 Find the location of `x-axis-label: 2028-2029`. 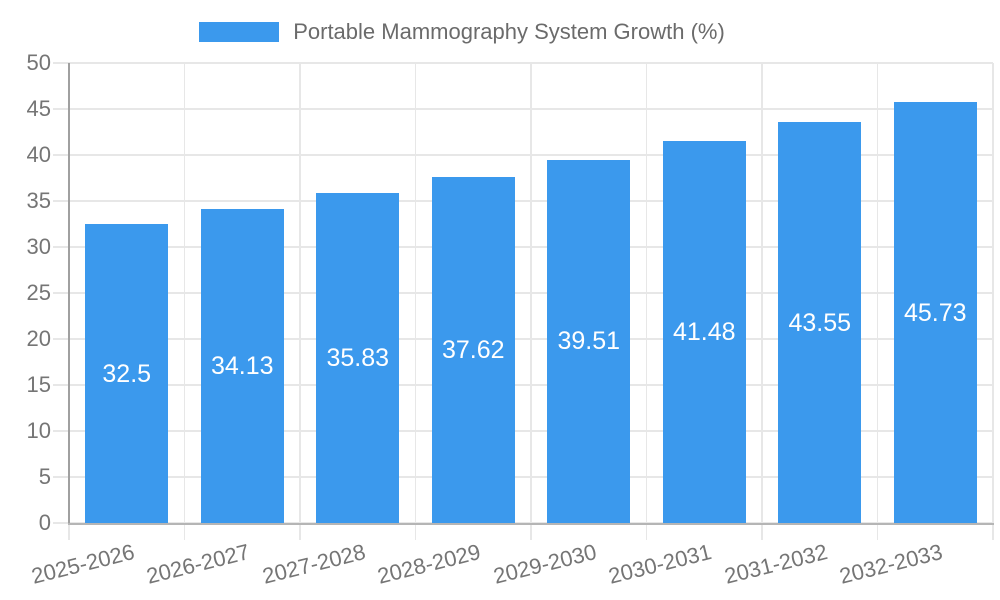

x-axis-label: 2028-2029 is located at coordinates (429, 564).